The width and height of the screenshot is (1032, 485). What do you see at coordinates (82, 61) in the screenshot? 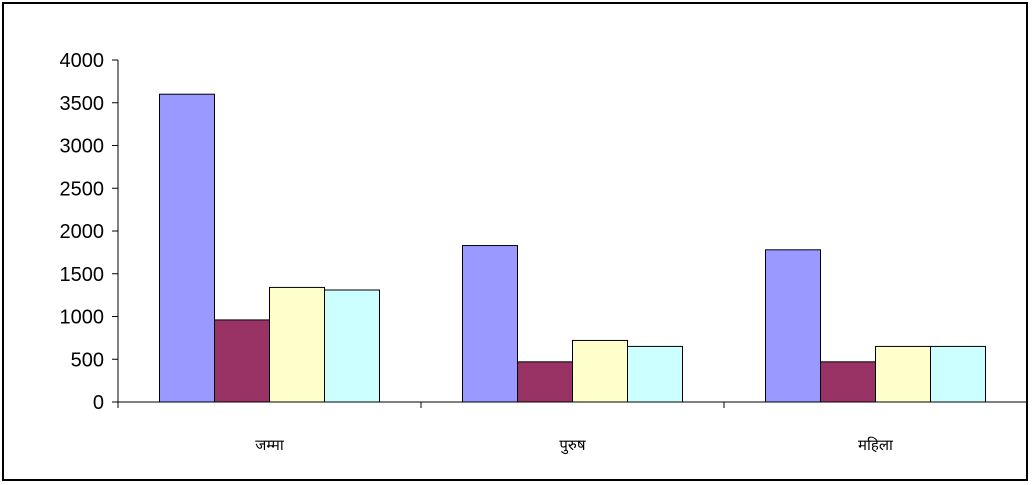
I see `y-tick-label: 4000` at bounding box center [82, 61].